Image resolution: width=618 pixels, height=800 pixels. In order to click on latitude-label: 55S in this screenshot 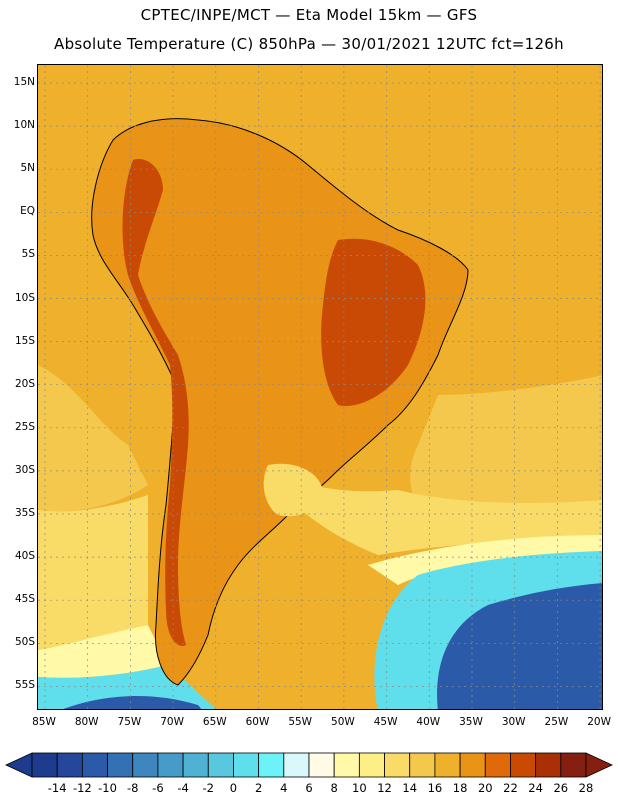, I will do `click(24, 685)`.